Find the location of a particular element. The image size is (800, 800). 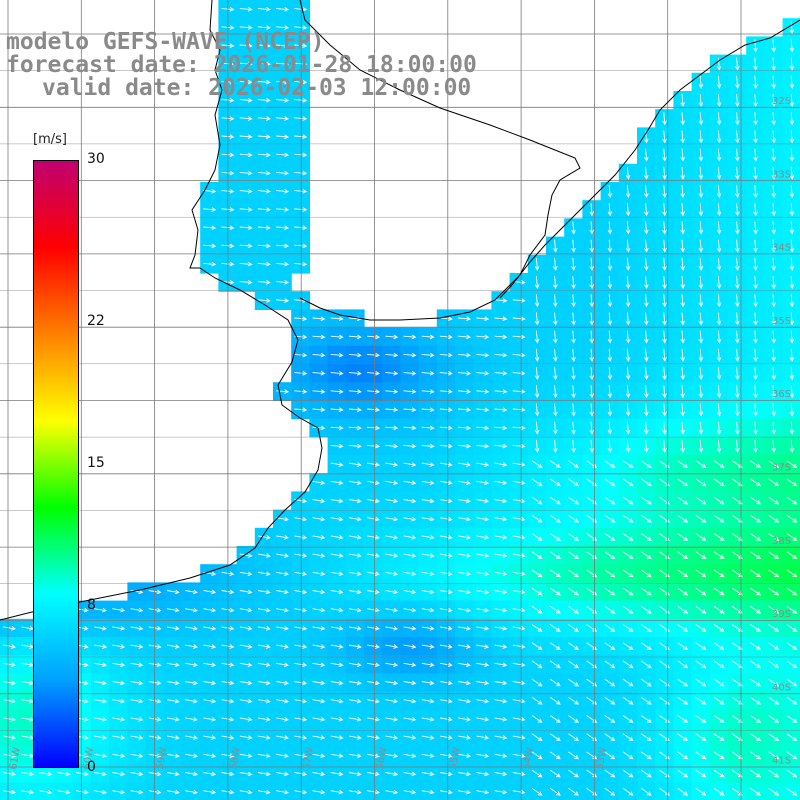

colorbar-tick-label: 0 is located at coordinates (91, 767).